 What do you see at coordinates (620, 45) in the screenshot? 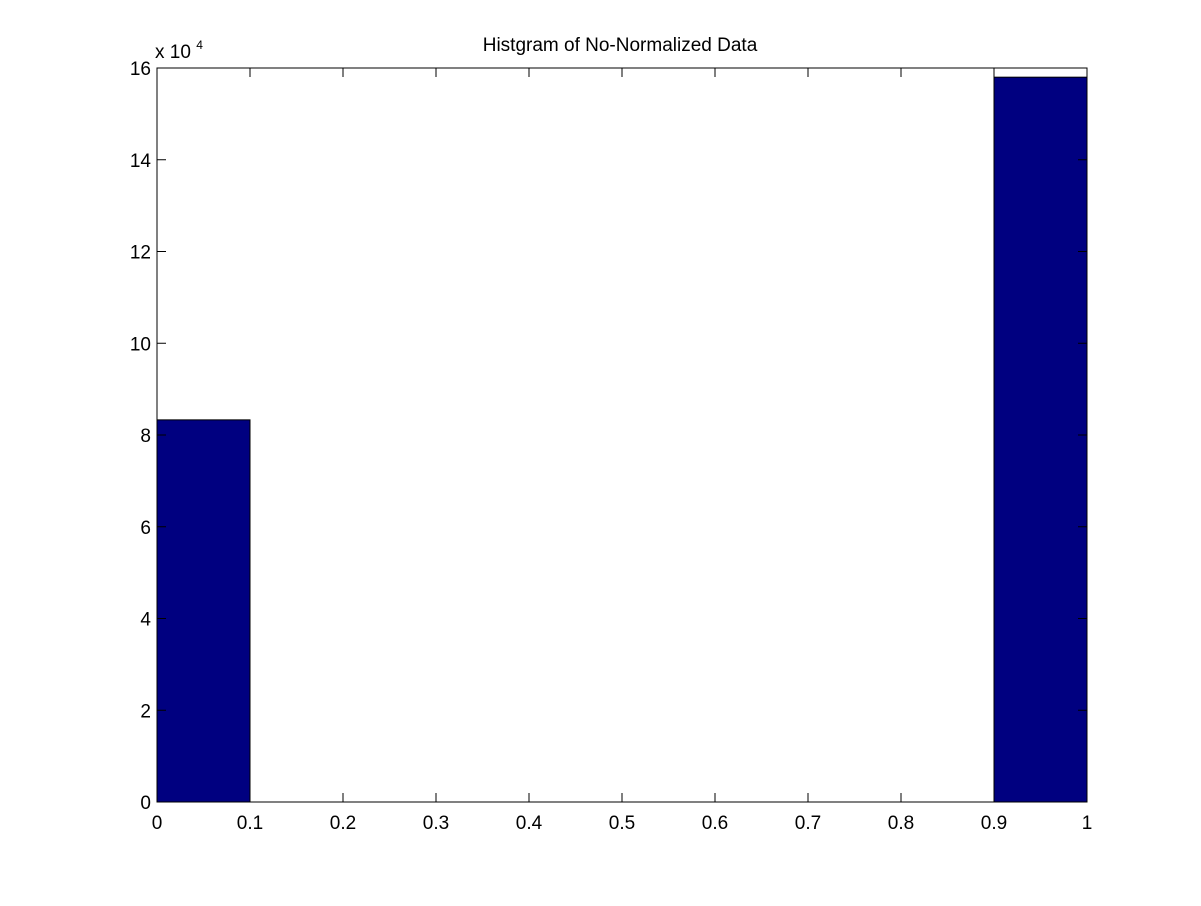
I see `chart-title: Histgram of No-Normalized Data` at bounding box center [620, 45].